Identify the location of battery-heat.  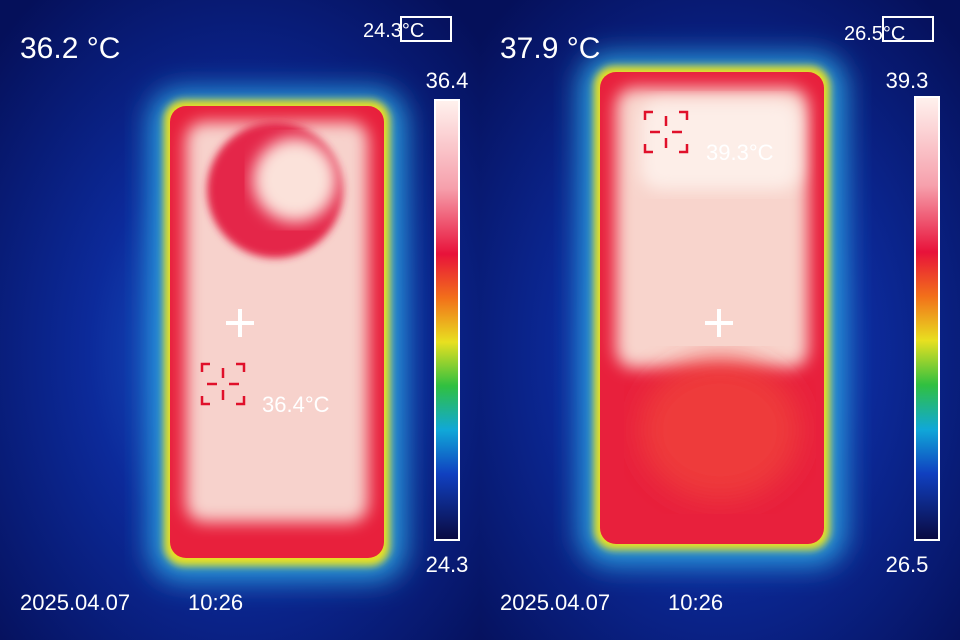
(720, 430).